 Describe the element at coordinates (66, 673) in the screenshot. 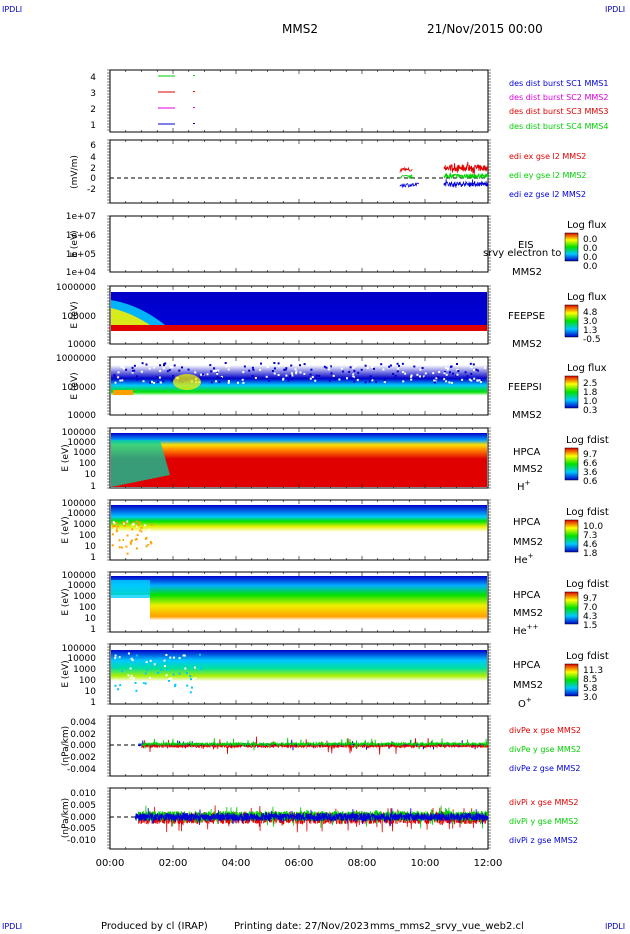

I see `ylabel-hpca-o: E (eV)` at that location.